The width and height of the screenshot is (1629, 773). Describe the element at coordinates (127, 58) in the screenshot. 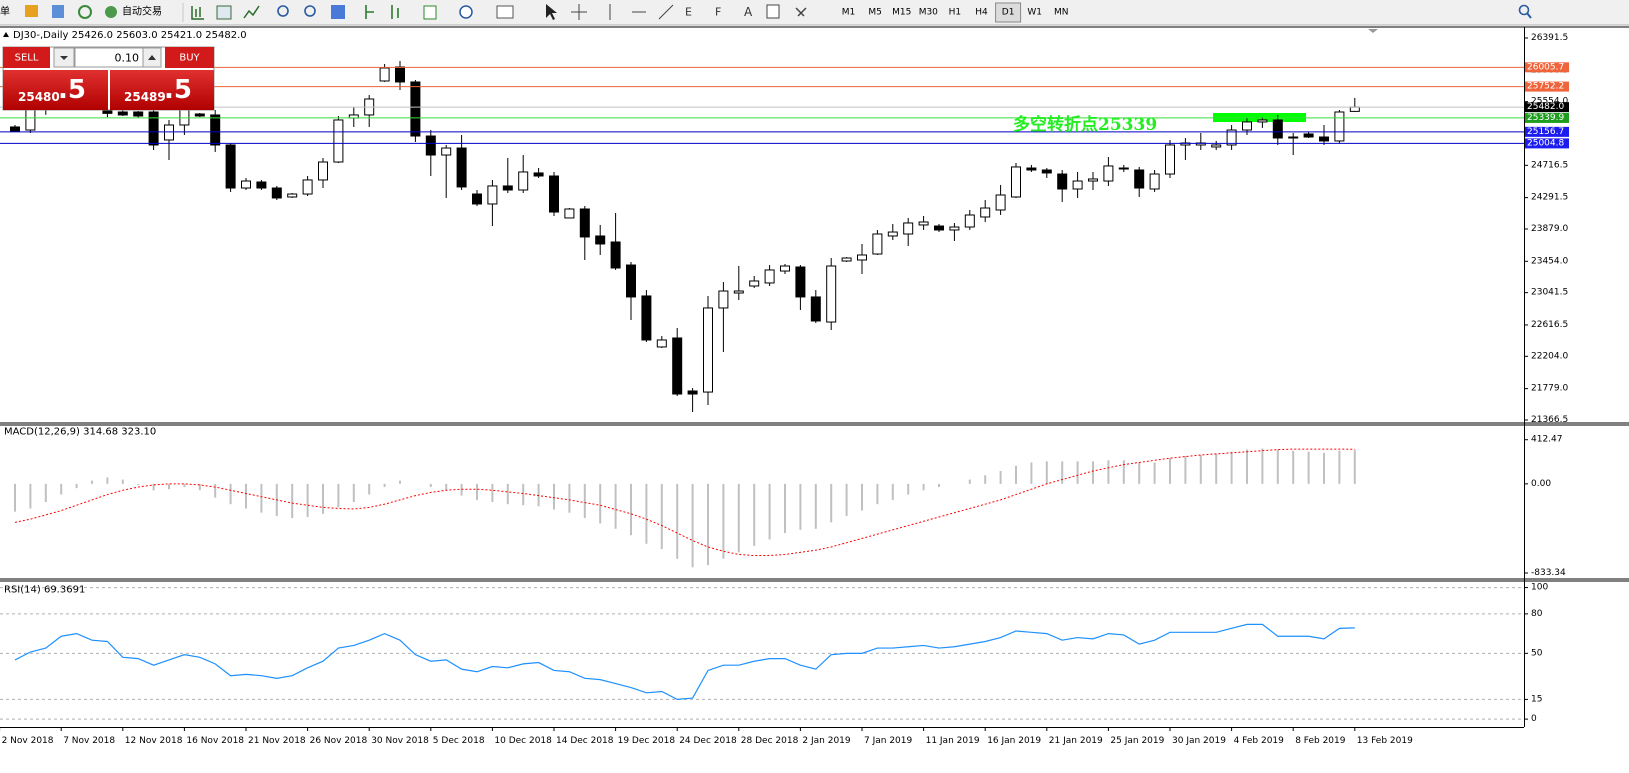

I see `lot-value: 0.10` at that location.